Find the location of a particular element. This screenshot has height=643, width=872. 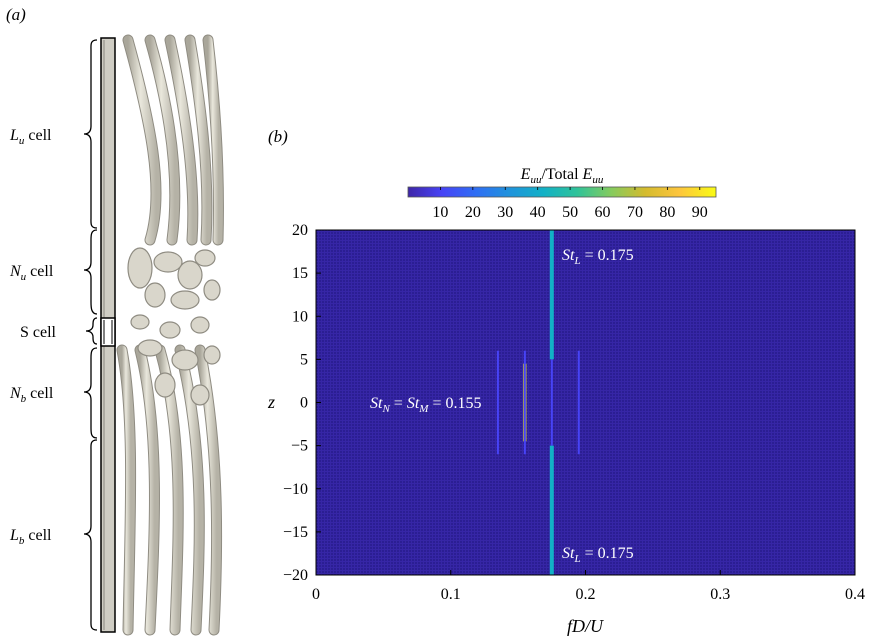

y-axis: 20 15 10 5 0 −5 −10 −15 −20 is located at coordinates (302, 403).